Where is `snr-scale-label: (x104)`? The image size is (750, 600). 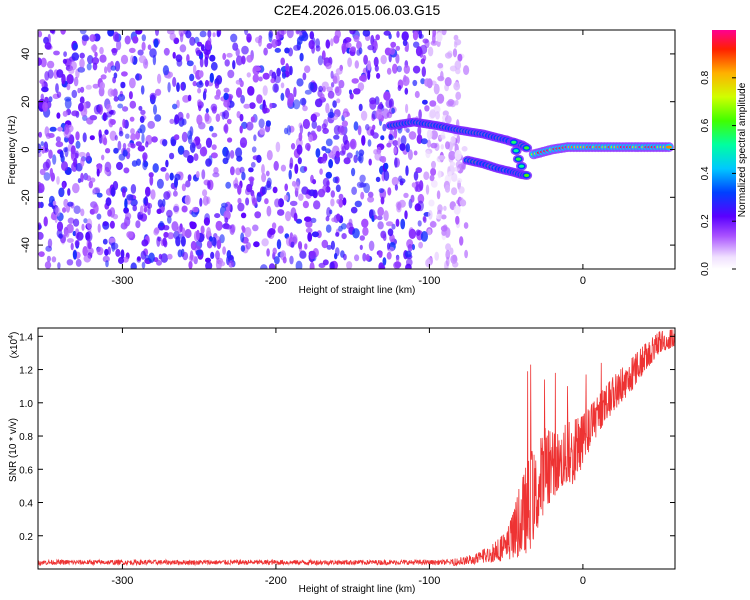
snr-scale-label: (x104) is located at coordinates (14, 345).